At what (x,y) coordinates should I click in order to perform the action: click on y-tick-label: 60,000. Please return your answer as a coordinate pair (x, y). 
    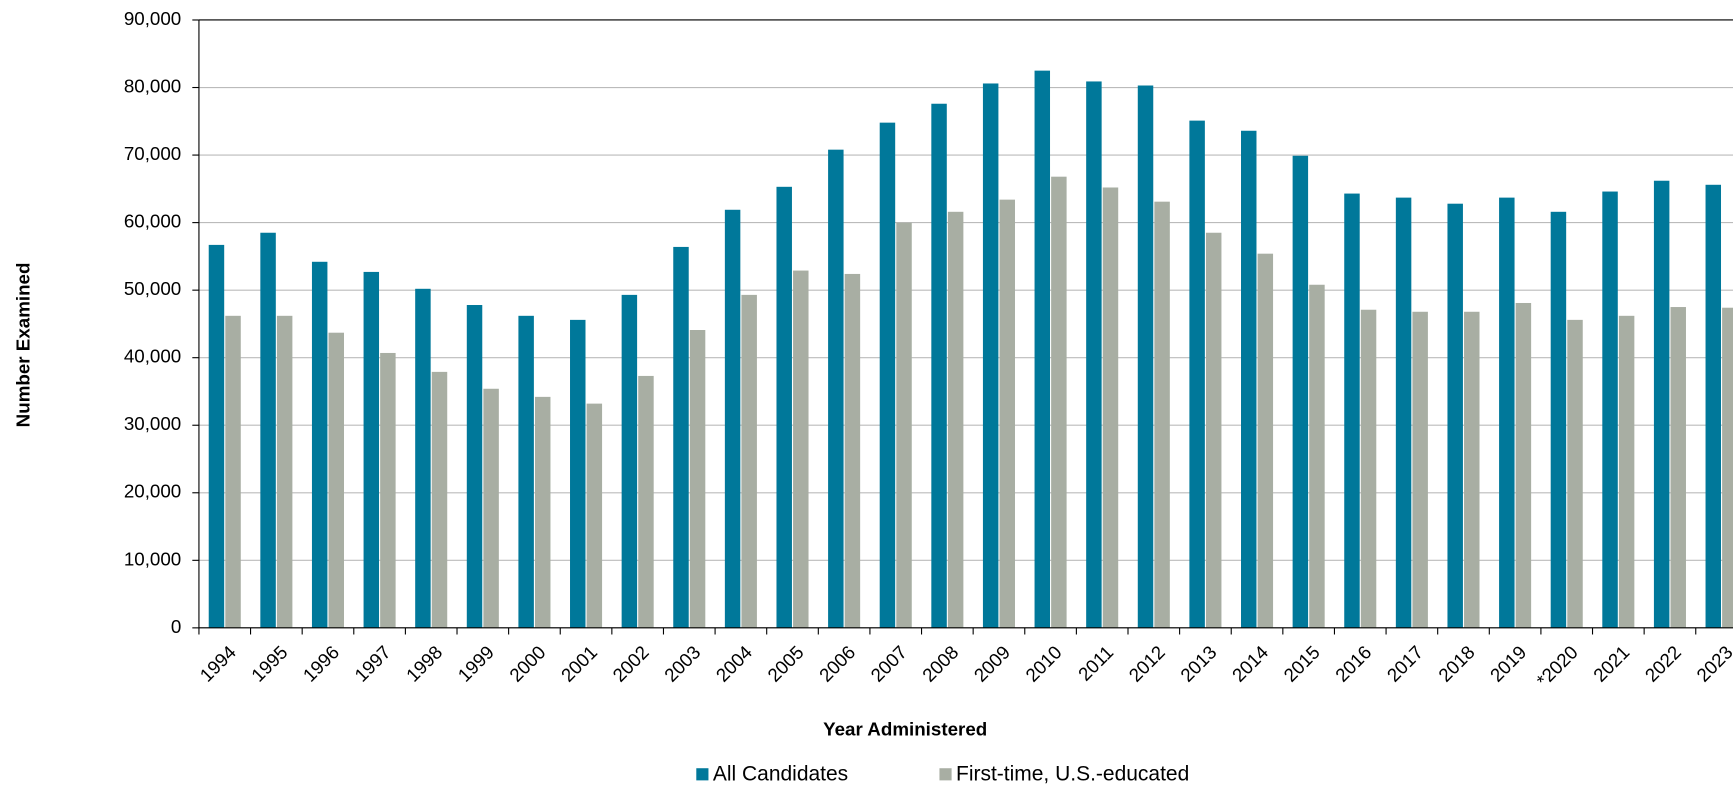
    Looking at the image, I should click on (152, 221).